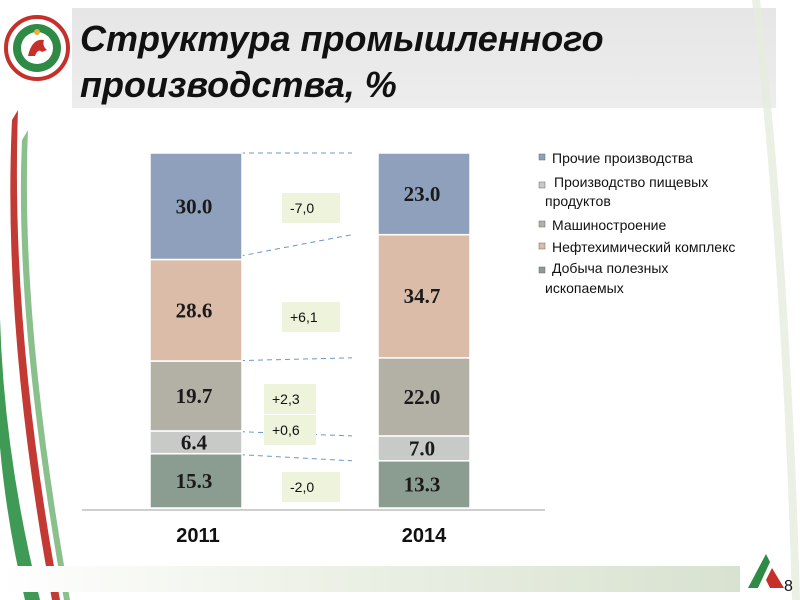 The image size is (800, 600). I want to click on change-label-machinery: +2,3, so click(286, 399).